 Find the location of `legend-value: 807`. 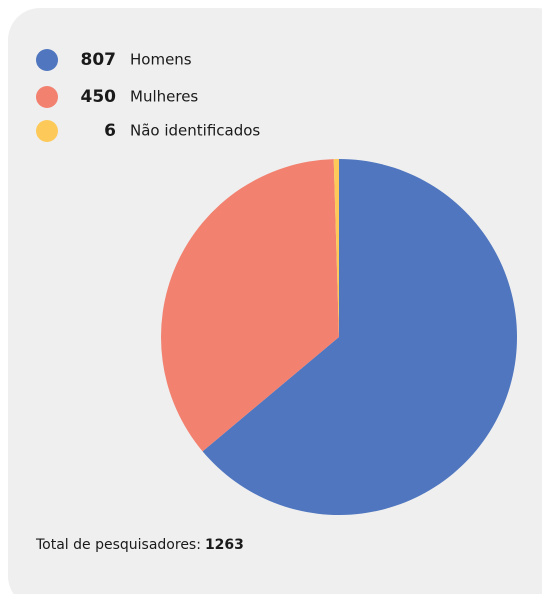

legend-value: 807 is located at coordinates (99, 60).